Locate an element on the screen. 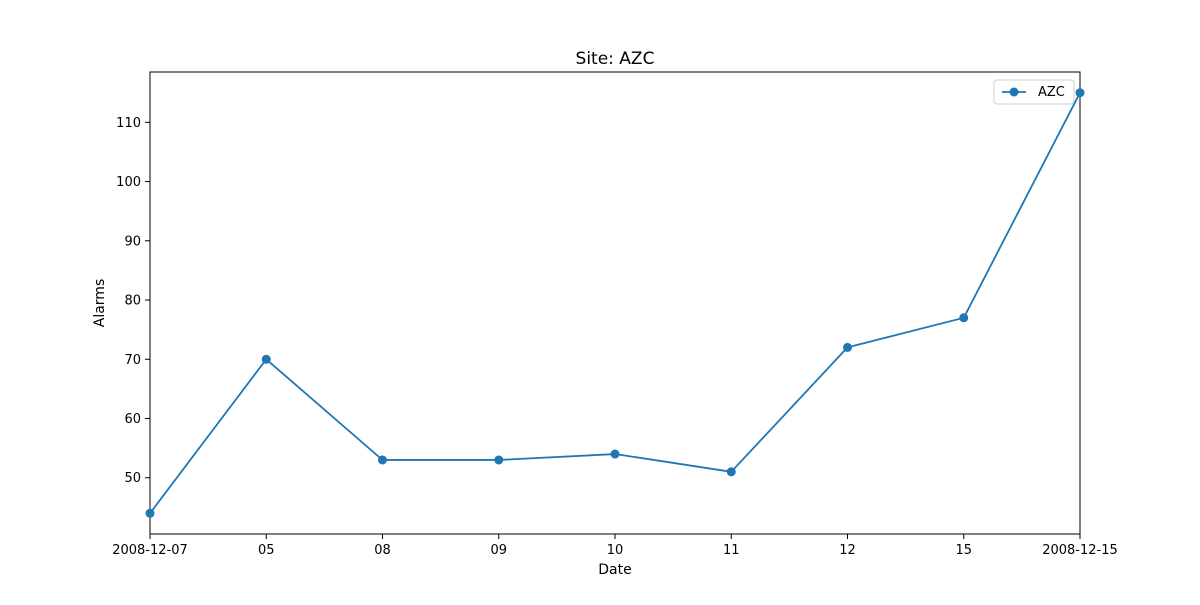 Image resolution: width=1200 pixels, height=605 pixels. x-axis: 2008-12-07 05 08 09 10 11 12 15 2008-12-15 is located at coordinates (615, 546).